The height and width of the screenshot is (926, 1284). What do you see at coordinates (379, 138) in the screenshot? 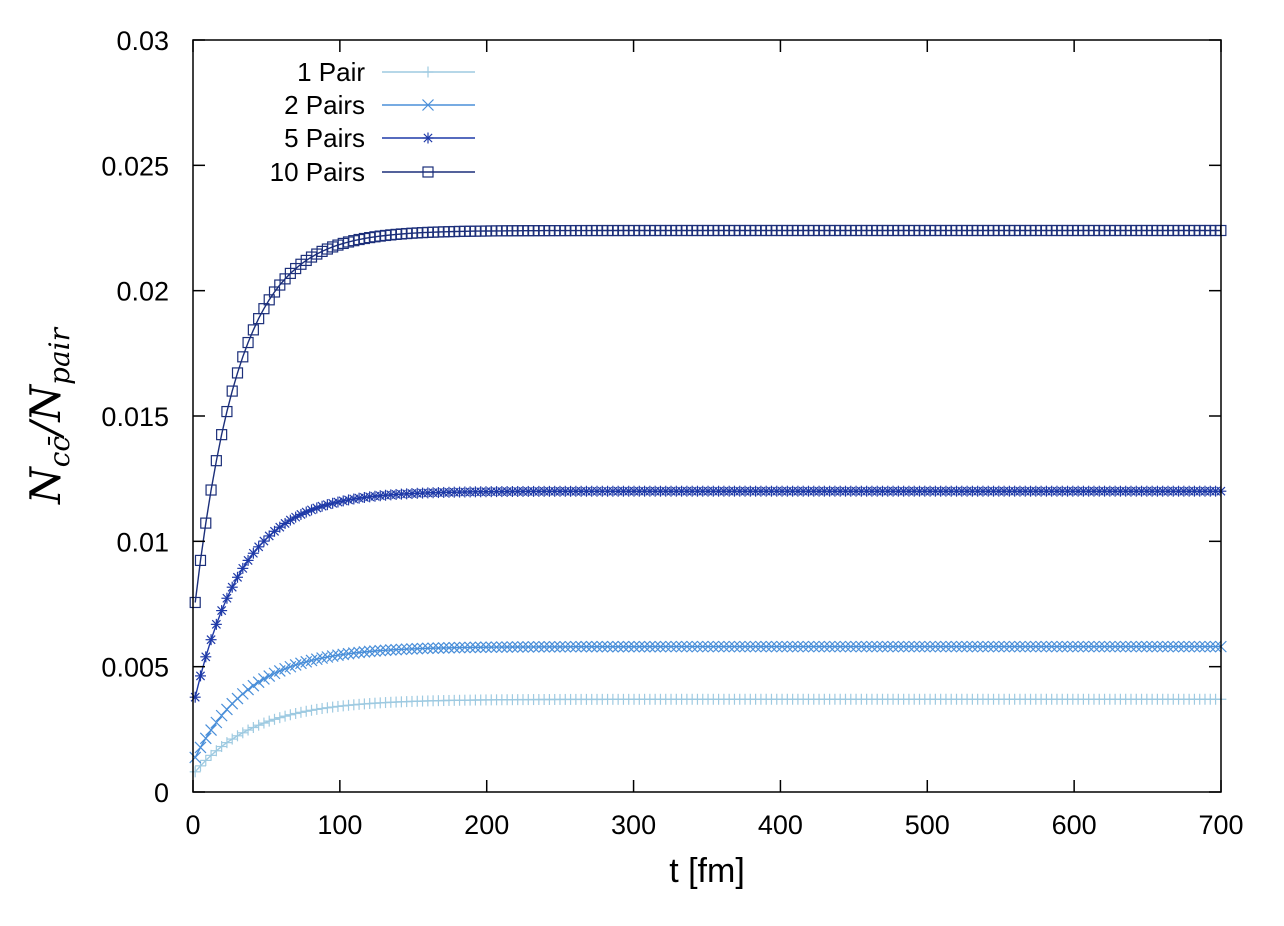
I see `legend-entry: 5 Pairs` at bounding box center [379, 138].